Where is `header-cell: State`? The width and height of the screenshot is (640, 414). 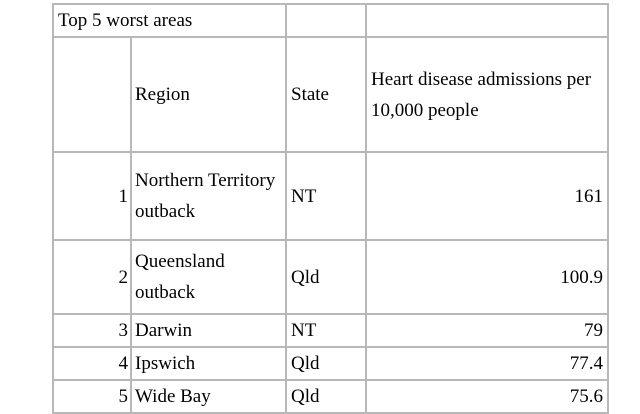
header-cell: State is located at coordinates (326, 94).